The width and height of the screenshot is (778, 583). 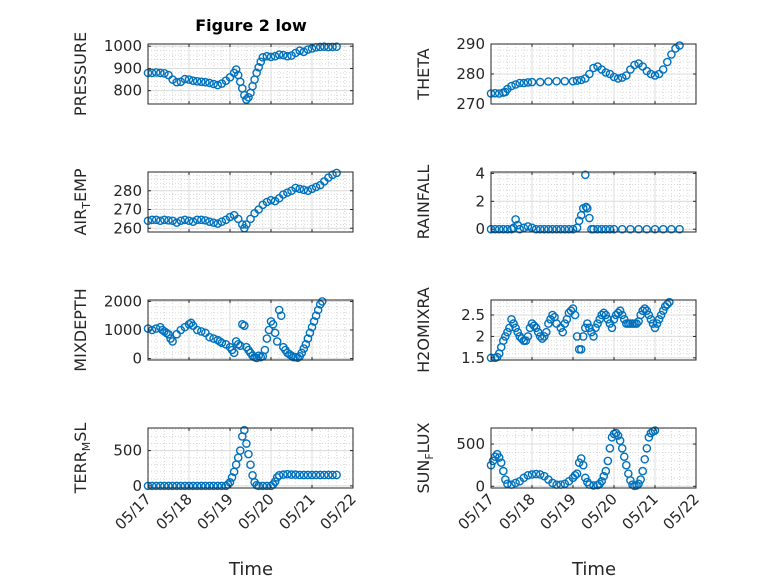 What do you see at coordinates (127, 68) in the screenshot?
I see `y-tick-label: 900` at bounding box center [127, 68].